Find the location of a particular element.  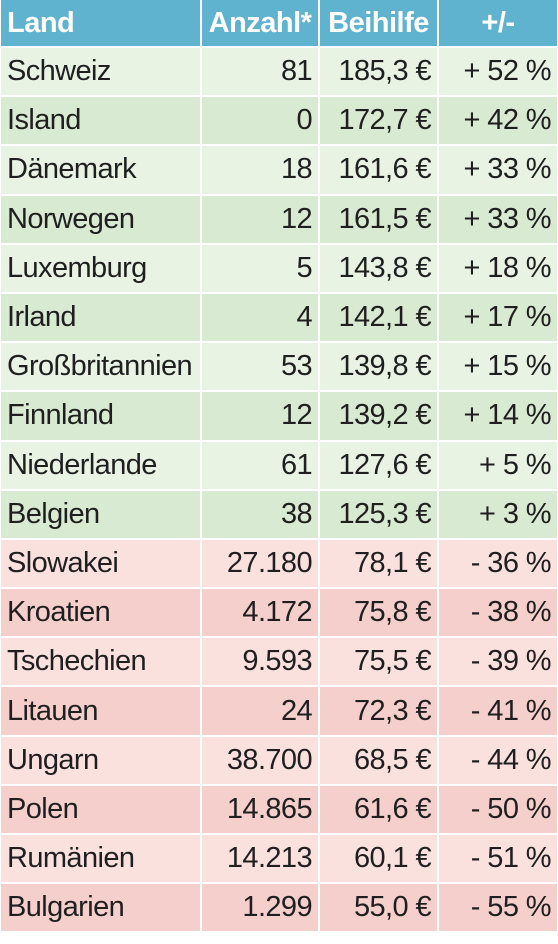

cell-beihilfe: 161,6 € is located at coordinates (379, 170).